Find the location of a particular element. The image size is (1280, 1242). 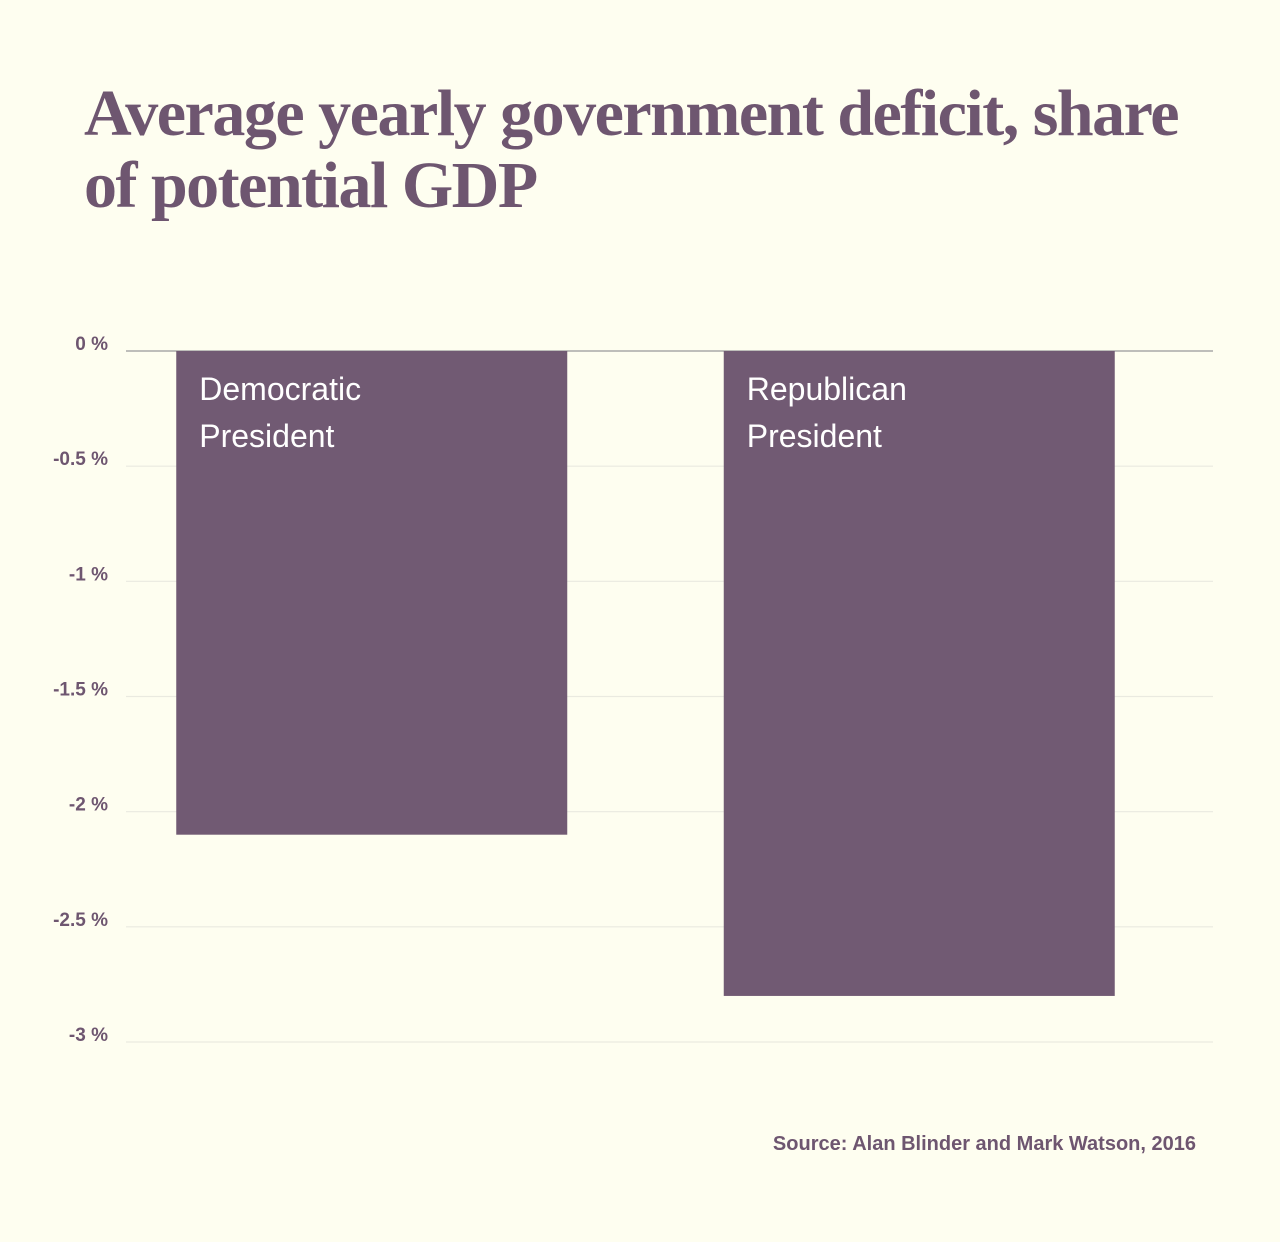

y-tick-label: 0 % is located at coordinates (91, 344).